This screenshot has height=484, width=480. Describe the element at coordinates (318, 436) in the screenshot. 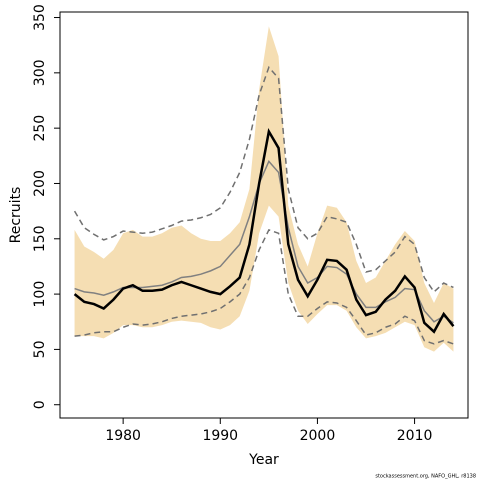

I see `x-tick-label: 2000` at that location.